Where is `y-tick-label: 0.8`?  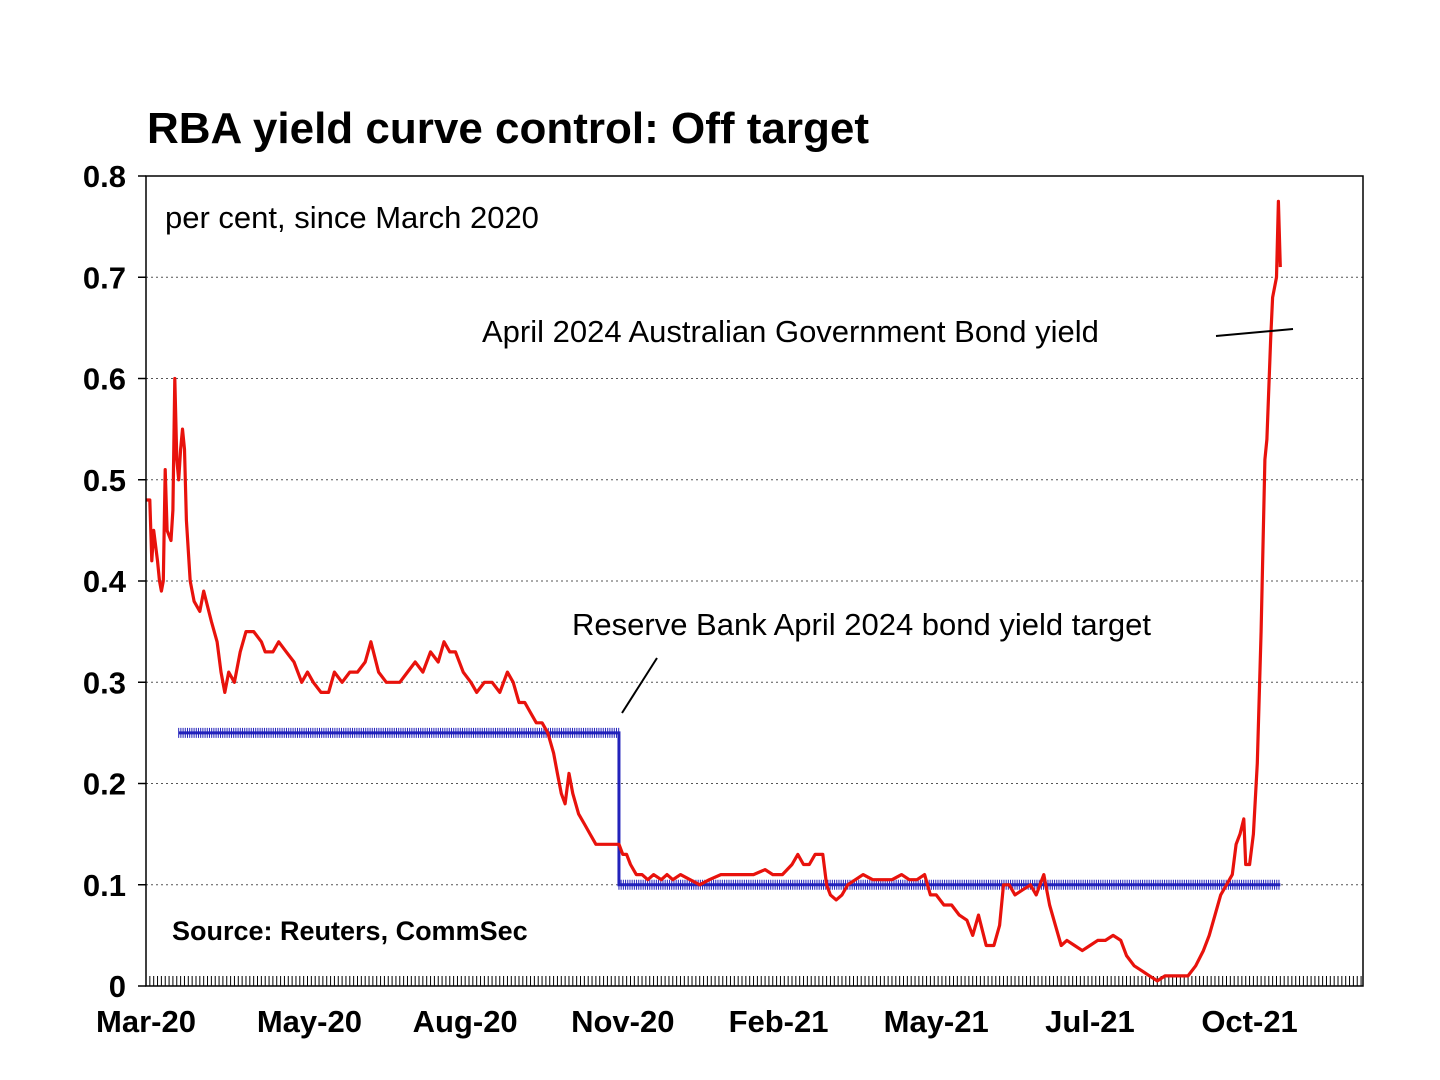
y-tick-label: 0.8 is located at coordinates (104, 176).